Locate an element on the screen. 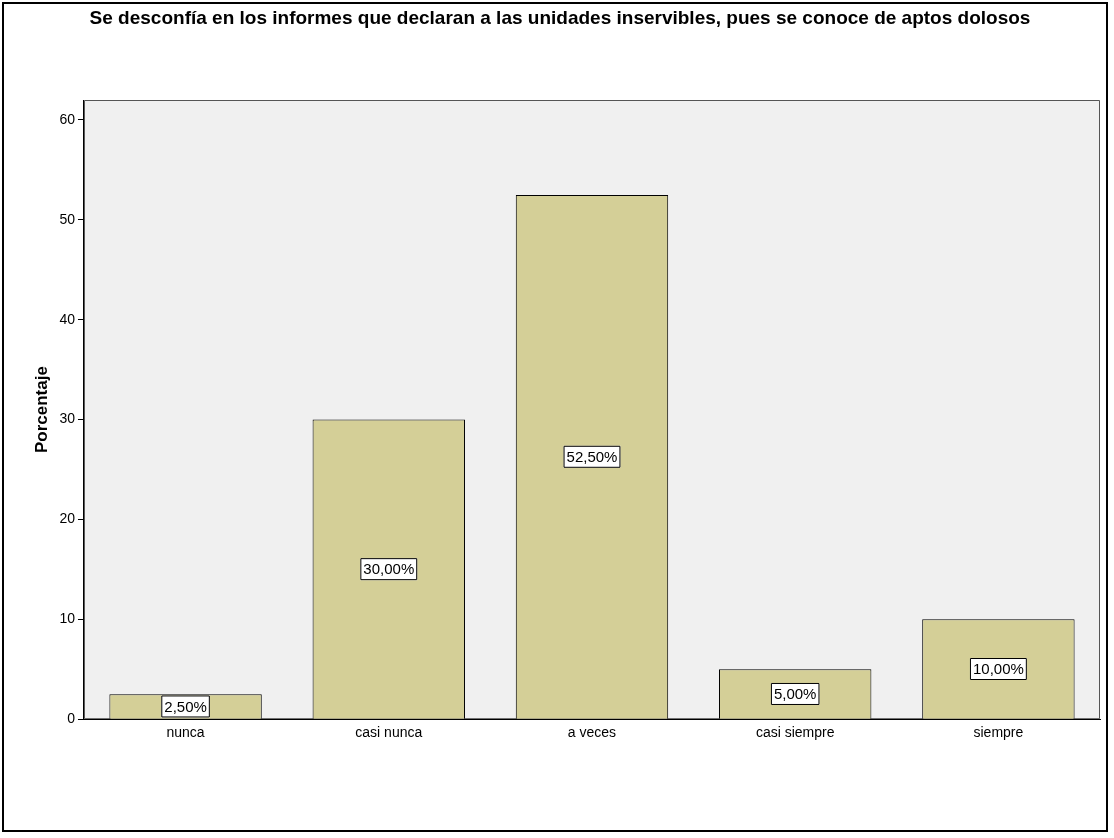 This screenshot has height=838, width=1114. x-tick-label: a veces is located at coordinates (592, 732).